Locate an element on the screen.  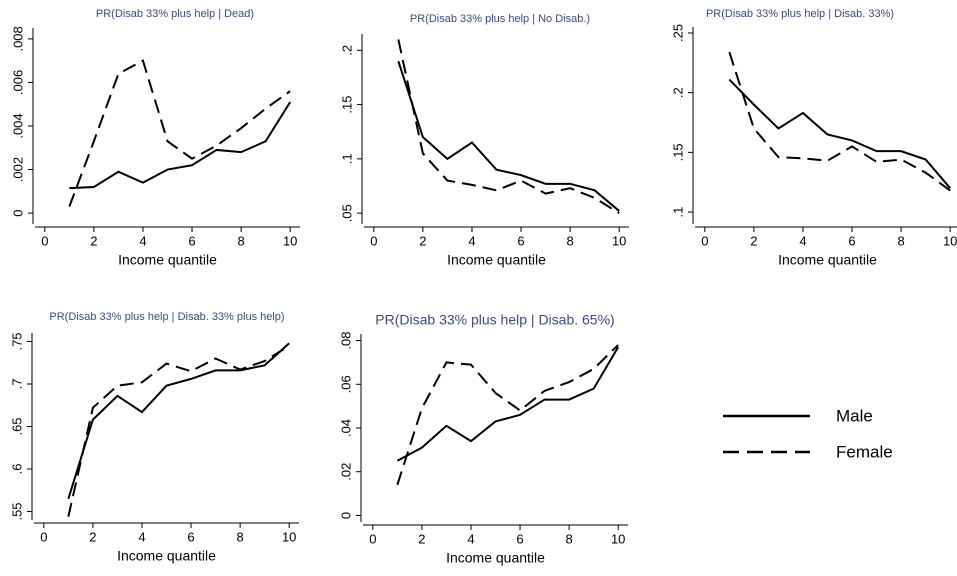
chart-title: PR(Disab 33% plus help | No Disab.) is located at coordinates (500, 19).